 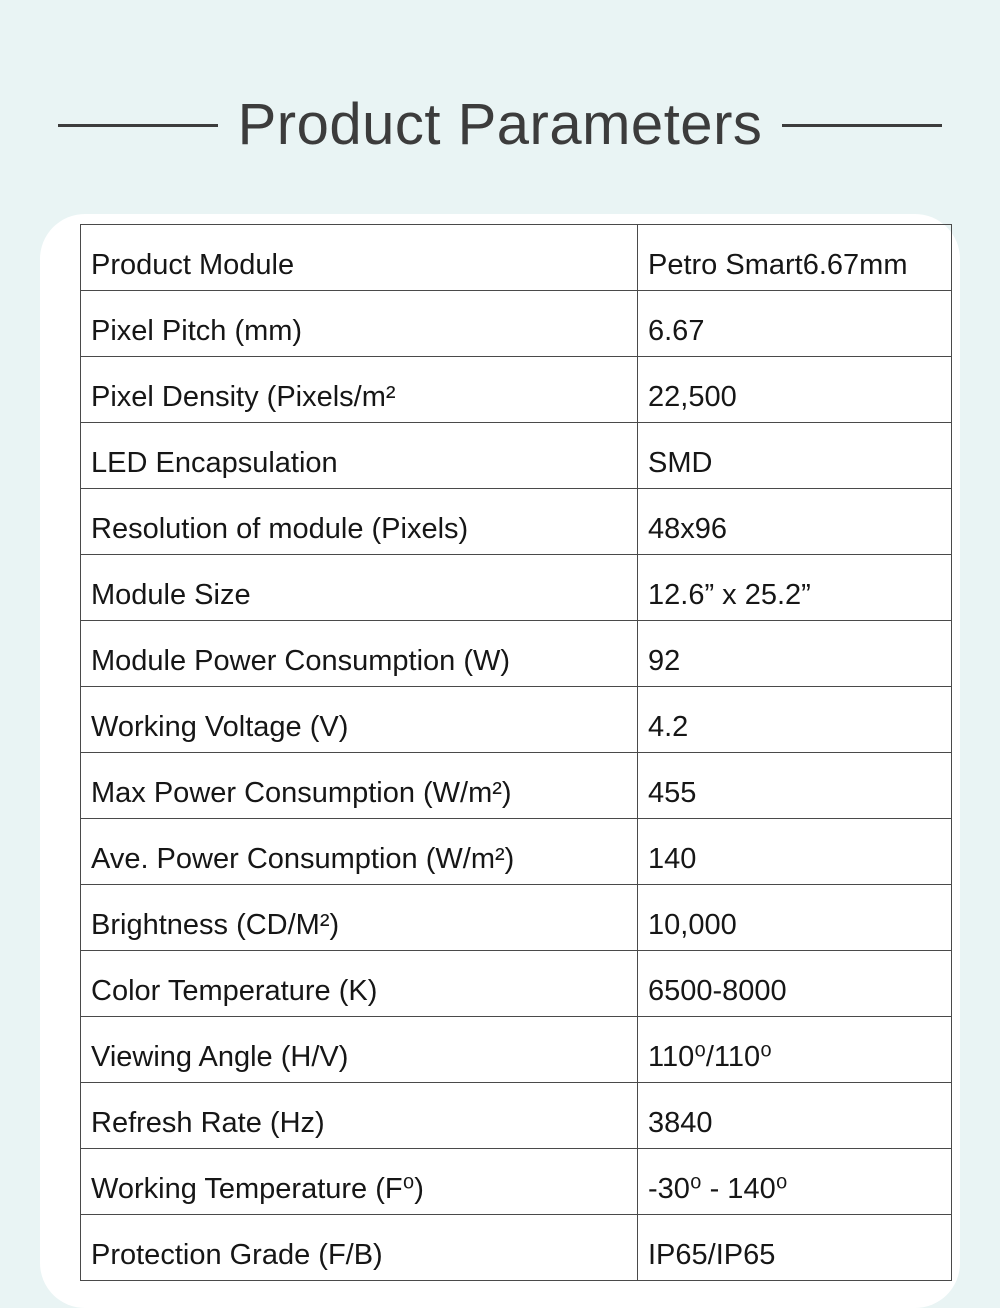 What do you see at coordinates (359, 1049) in the screenshot?
I see `param-label-cell: Viewing Angle (H/V)` at bounding box center [359, 1049].